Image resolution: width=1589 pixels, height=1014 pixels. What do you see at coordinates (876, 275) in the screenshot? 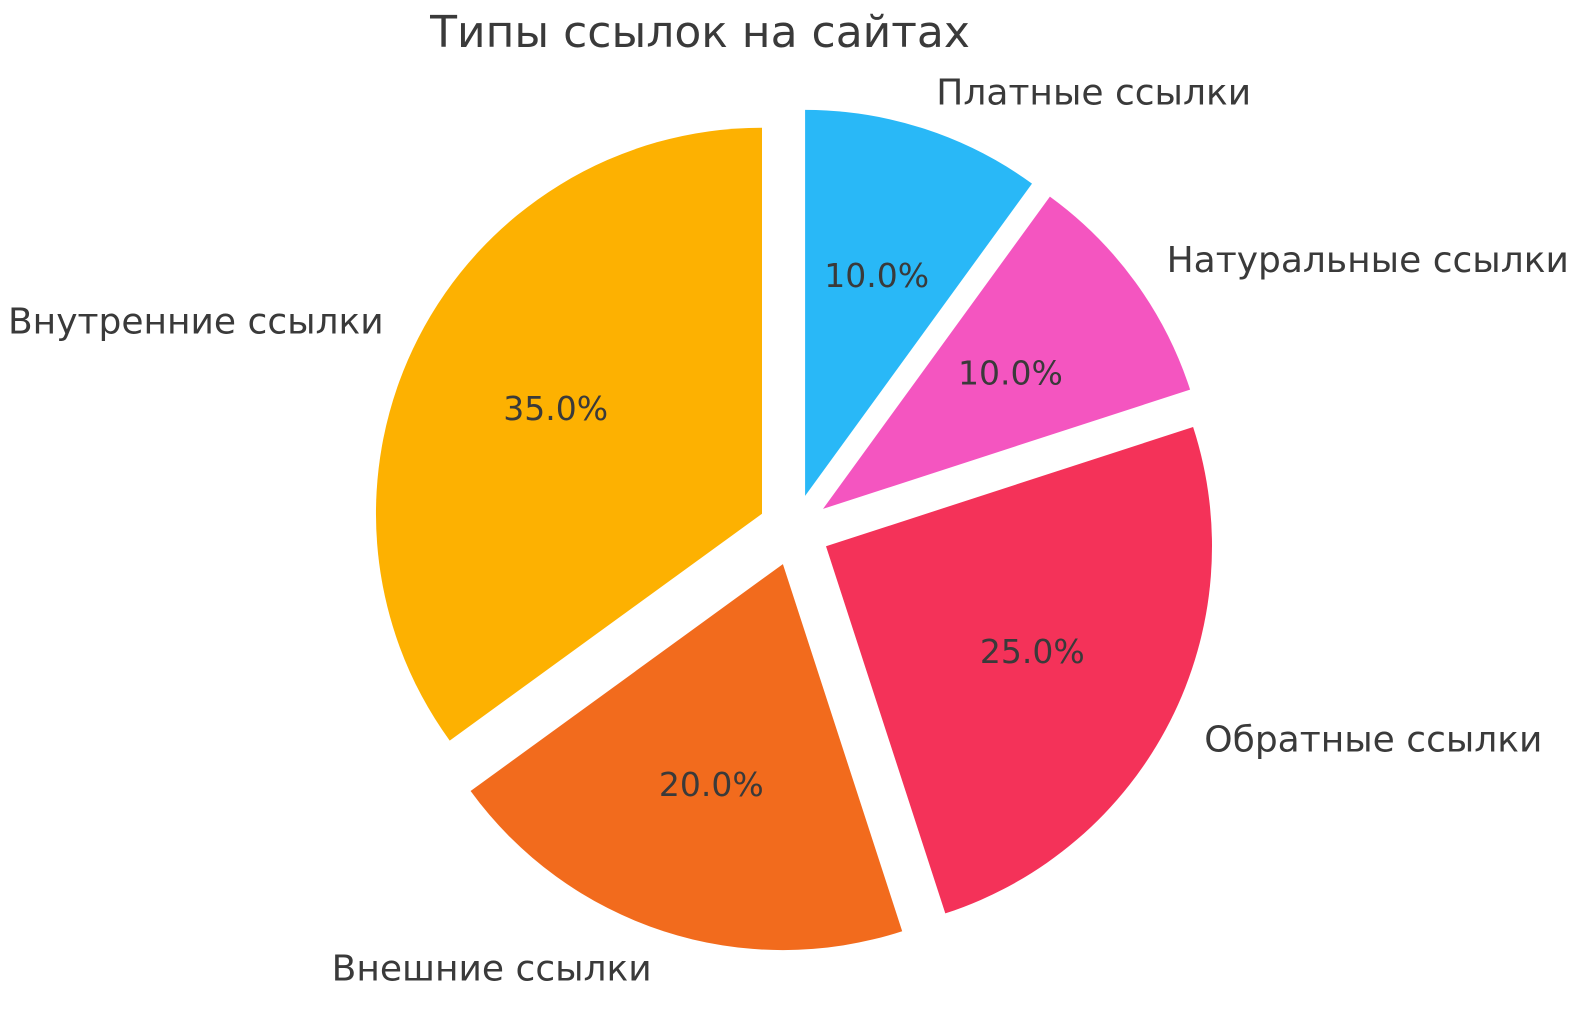
I see `slice-pct-label-0: 10.0%` at bounding box center [876, 275].